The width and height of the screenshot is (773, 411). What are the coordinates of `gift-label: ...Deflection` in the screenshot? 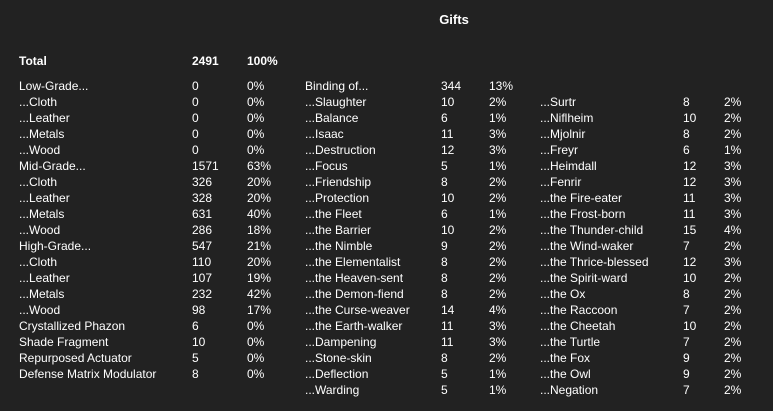 It's located at (337, 374).